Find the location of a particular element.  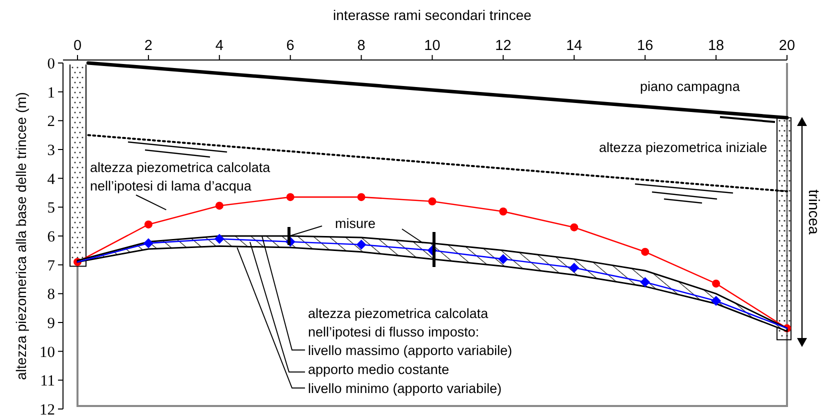

x-tick-label: 8 is located at coordinates (361, 46).